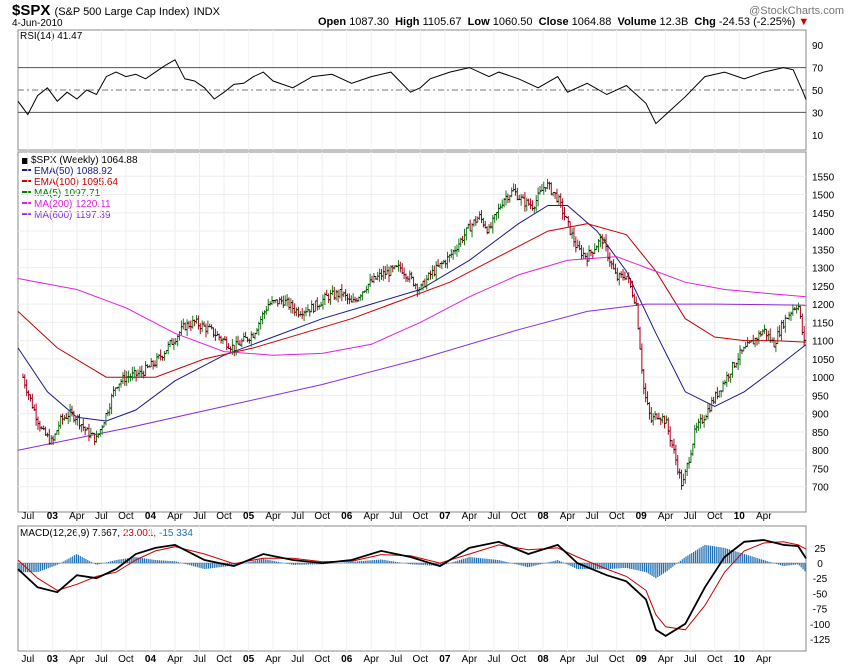 This screenshot has width=850, height=668. I want to click on rsi-line, so click(412, 92).